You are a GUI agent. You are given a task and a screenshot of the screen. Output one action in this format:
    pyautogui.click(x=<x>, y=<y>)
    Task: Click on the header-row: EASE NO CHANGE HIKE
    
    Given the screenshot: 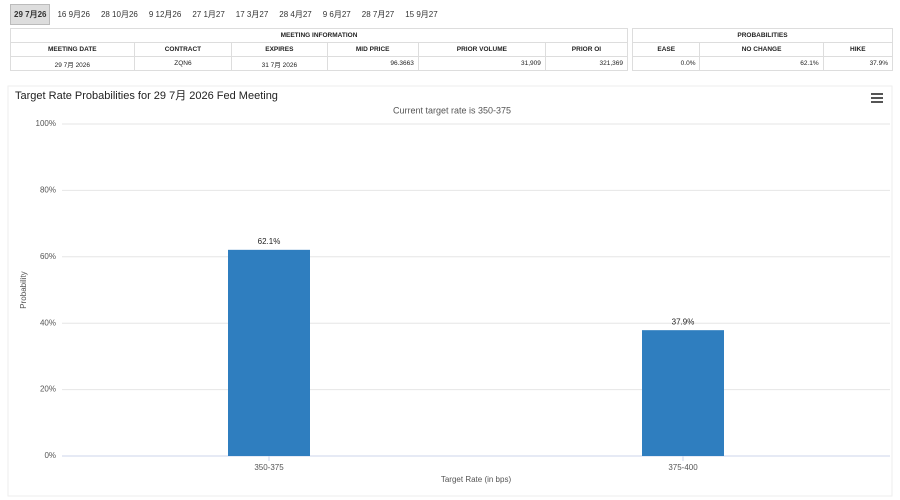 What is the action you would take?
    pyautogui.click(x=762, y=49)
    